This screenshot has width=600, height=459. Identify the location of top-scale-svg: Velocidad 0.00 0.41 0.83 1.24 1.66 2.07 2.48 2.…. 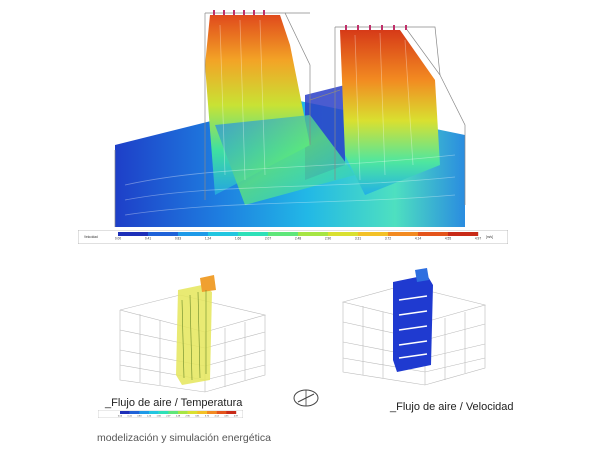
(293, 237).